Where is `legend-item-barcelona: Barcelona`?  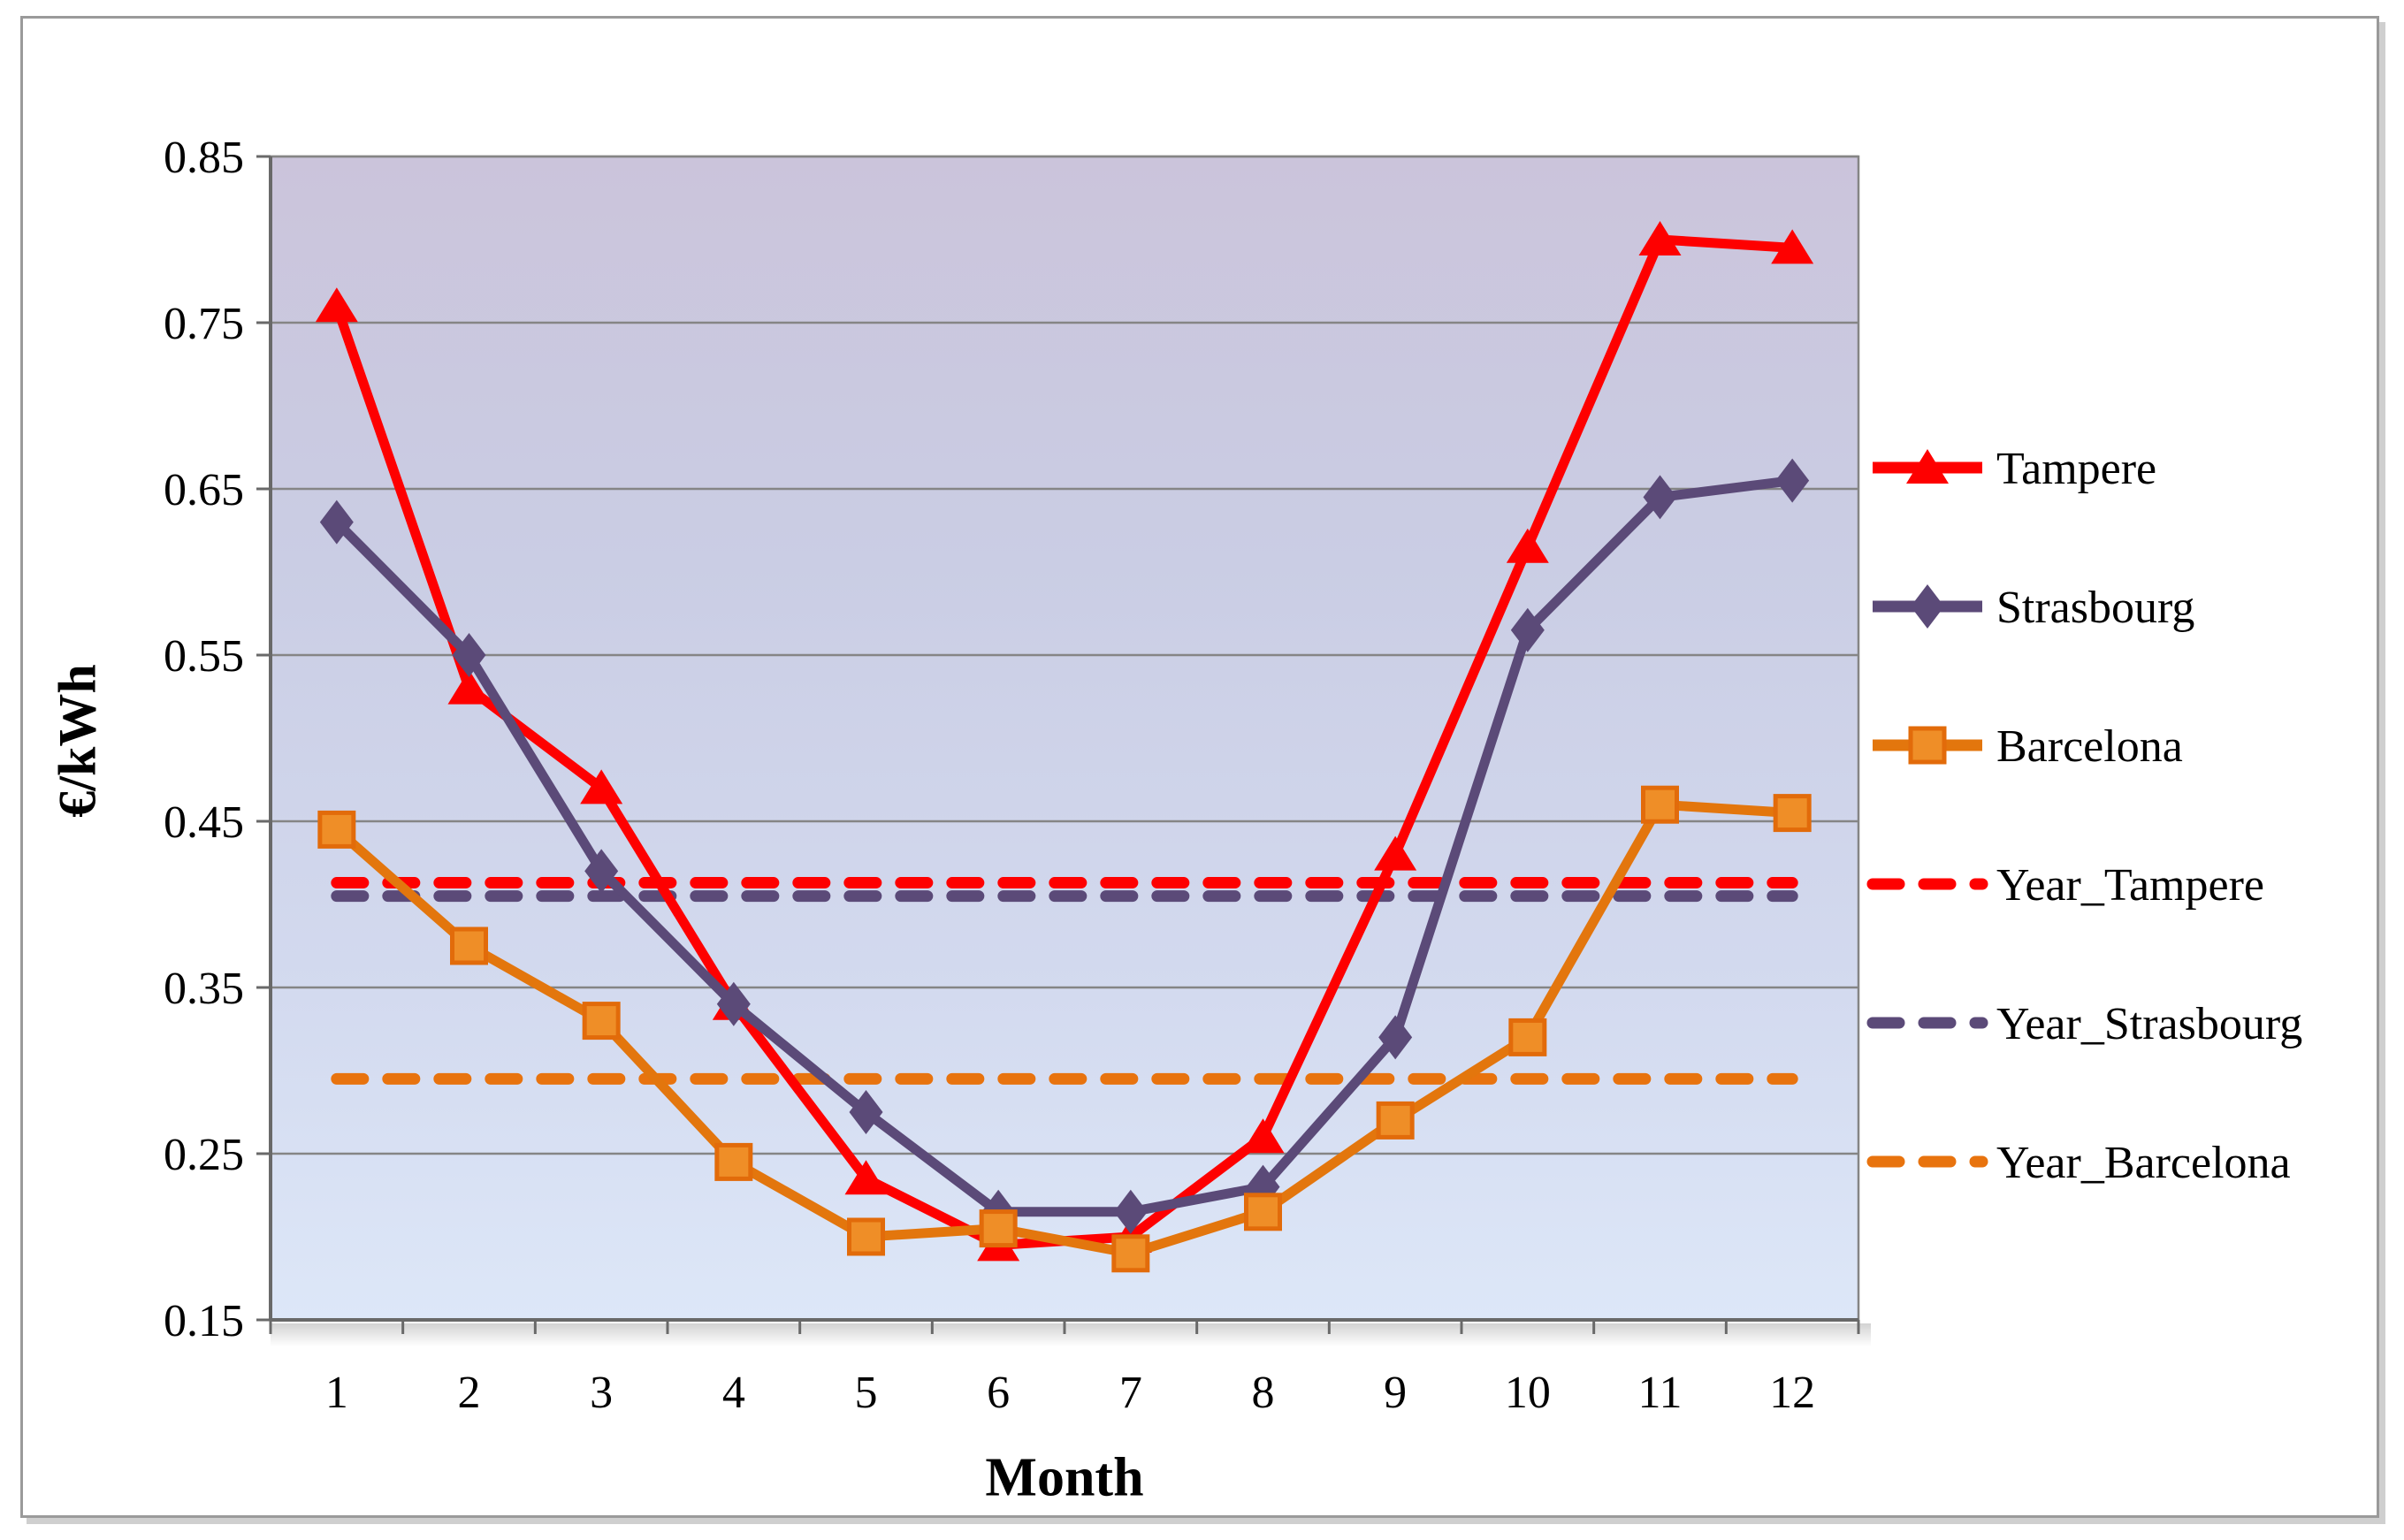
legend-item-barcelona: Barcelona is located at coordinates (2028, 747).